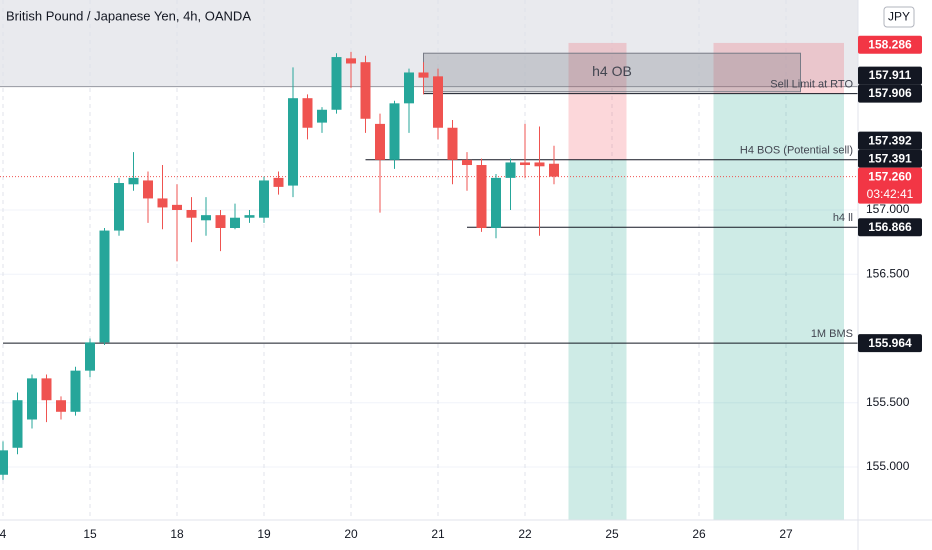  Describe the element at coordinates (699, 534) in the screenshot. I see `x-tick-label: 26` at that location.